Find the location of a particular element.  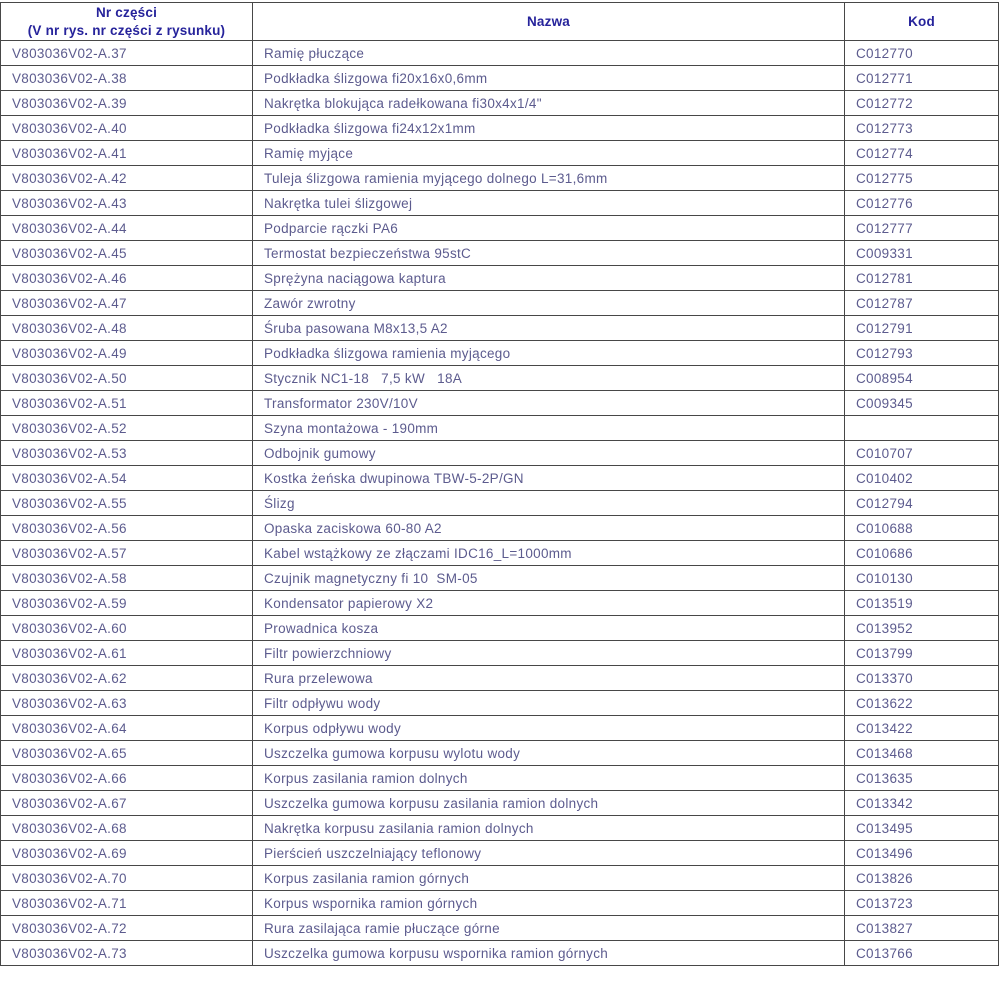

part-number-cell: V803036V02-A.57 is located at coordinates (126, 553).